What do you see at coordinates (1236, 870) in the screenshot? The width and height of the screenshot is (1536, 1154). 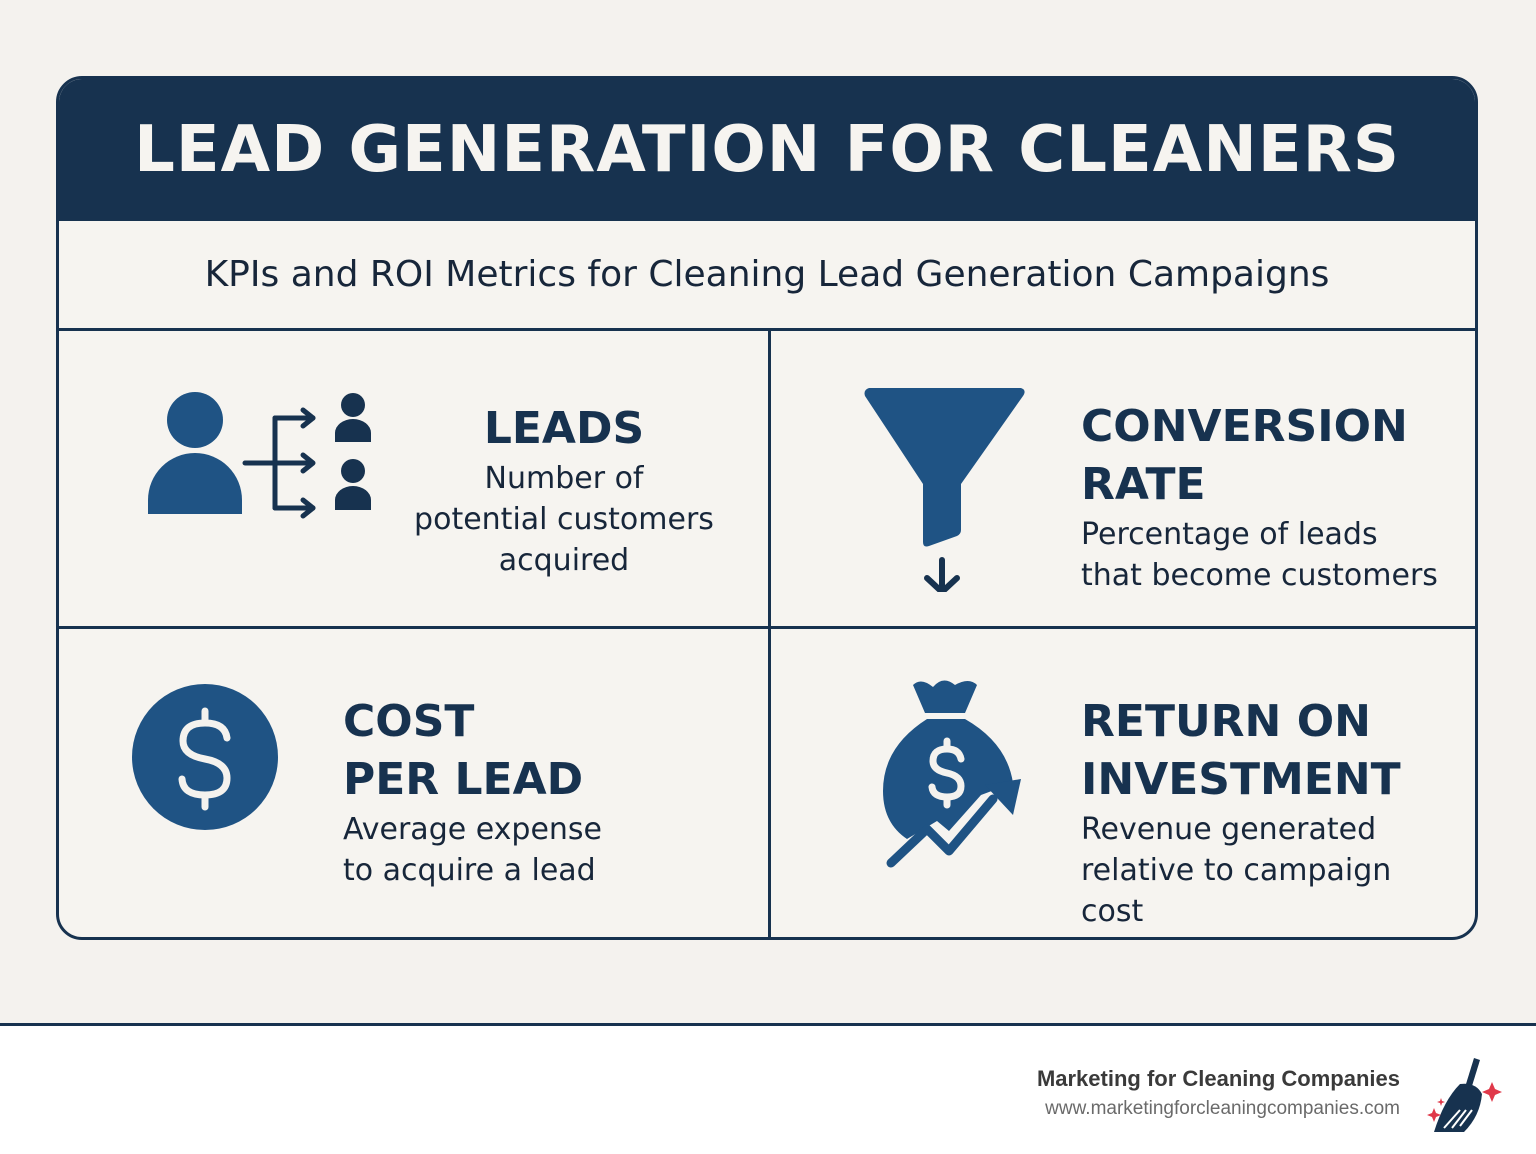 I see `metric-description: relative to campaign` at bounding box center [1236, 870].